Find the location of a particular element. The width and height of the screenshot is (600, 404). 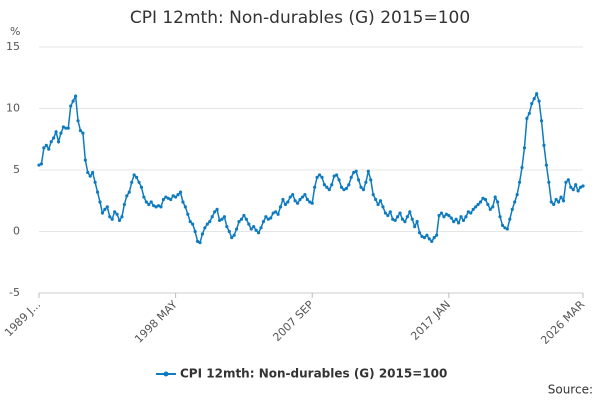

x-tick-label: 2007 SEP is located at coordinates (293, 321).